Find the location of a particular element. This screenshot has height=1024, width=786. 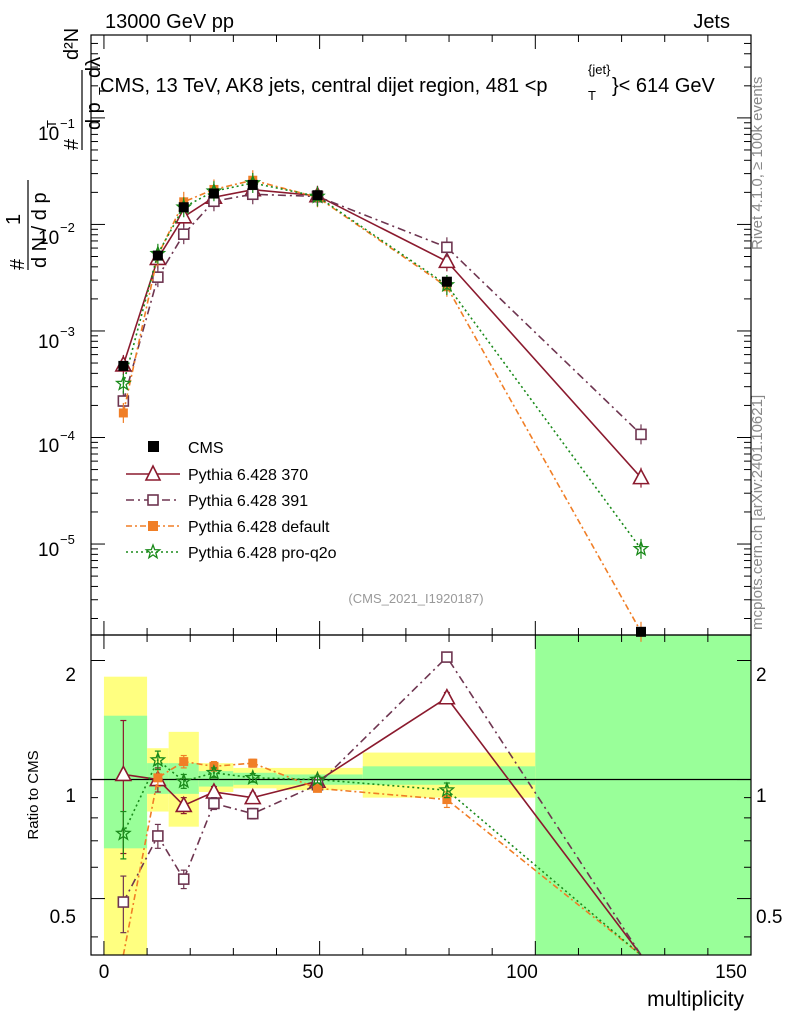

ylabel-one: 1 is located at coordinates (14, 219).